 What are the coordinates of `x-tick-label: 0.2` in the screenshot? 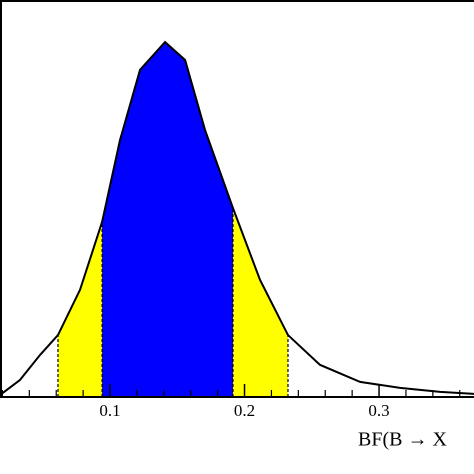 It's located at (244, 410).